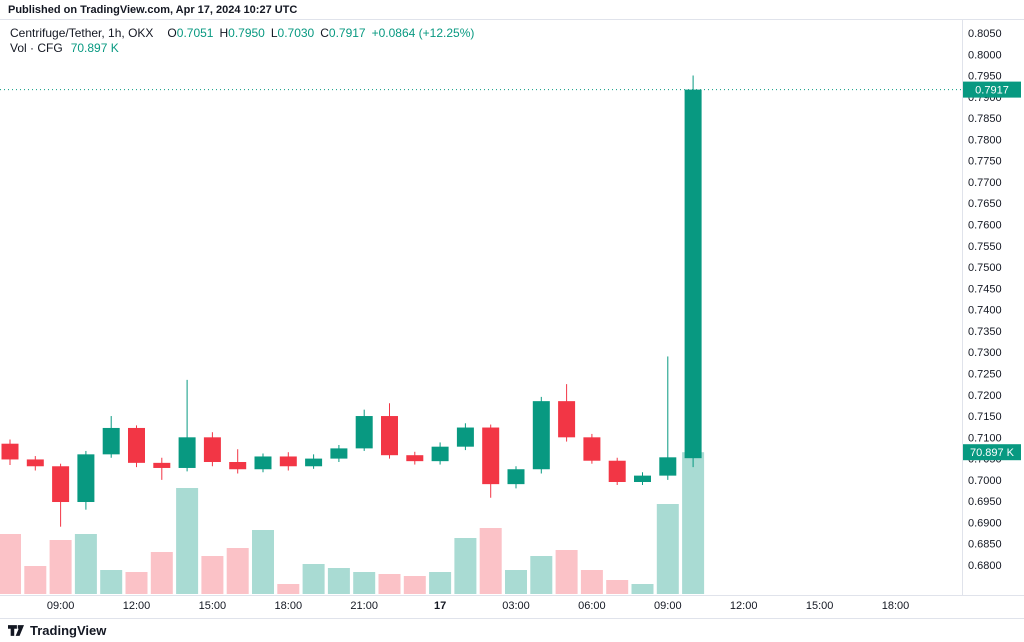 Image resolution: width=1024 pixels, height=642 pixels. What do you see at coordinates (592, 606) in the screenshot?
I see `time-tick-label: 06:00` at bounding box center [592, 606].